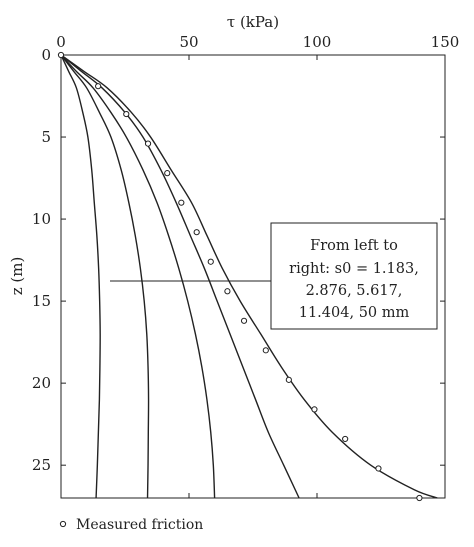  I want to click on y-tick-label: 15, so click(41, 301).